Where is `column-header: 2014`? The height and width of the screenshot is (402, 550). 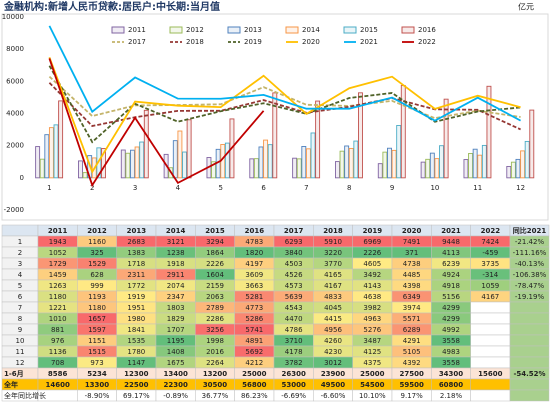
column-header: 2014 is located at coordinates (176, 231).